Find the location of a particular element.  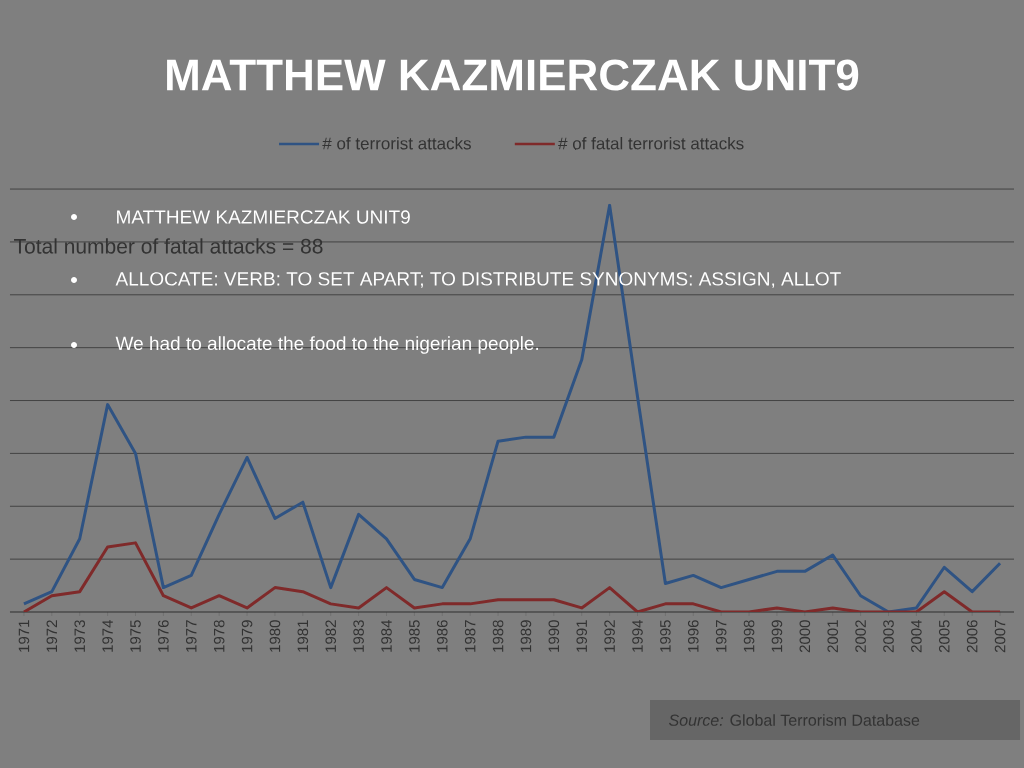

x-tick-label: 1980 is located at coordinates (275, 636).